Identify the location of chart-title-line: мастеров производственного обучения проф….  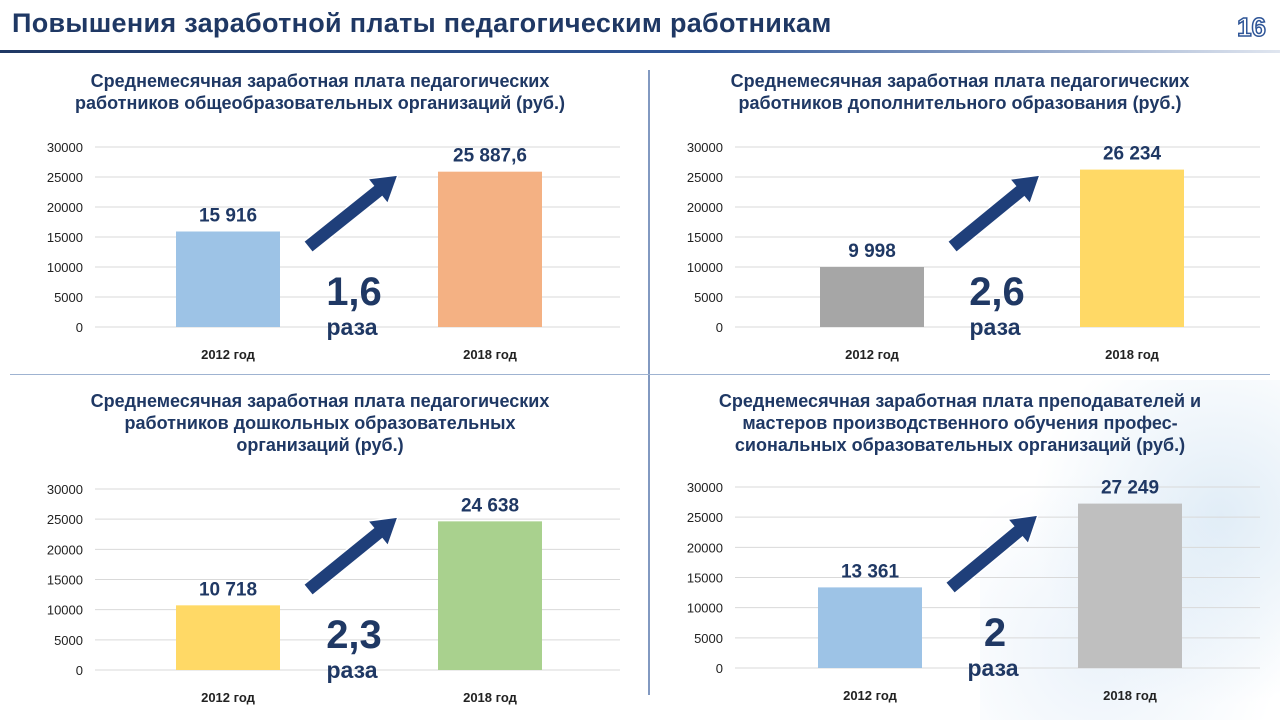
(960, 423).